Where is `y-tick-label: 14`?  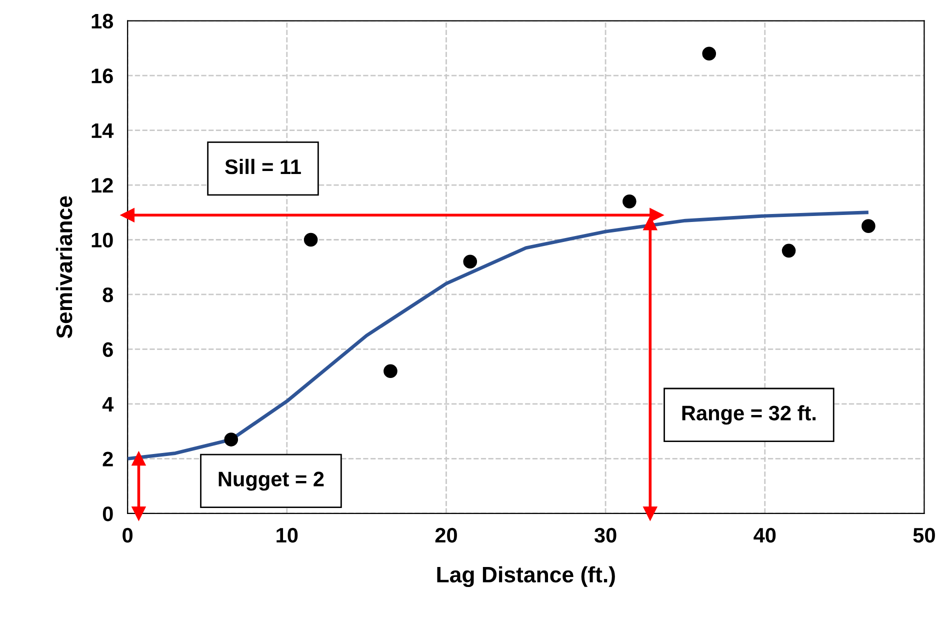 y-tick-label: 14 is located at coordinates (103, 130).